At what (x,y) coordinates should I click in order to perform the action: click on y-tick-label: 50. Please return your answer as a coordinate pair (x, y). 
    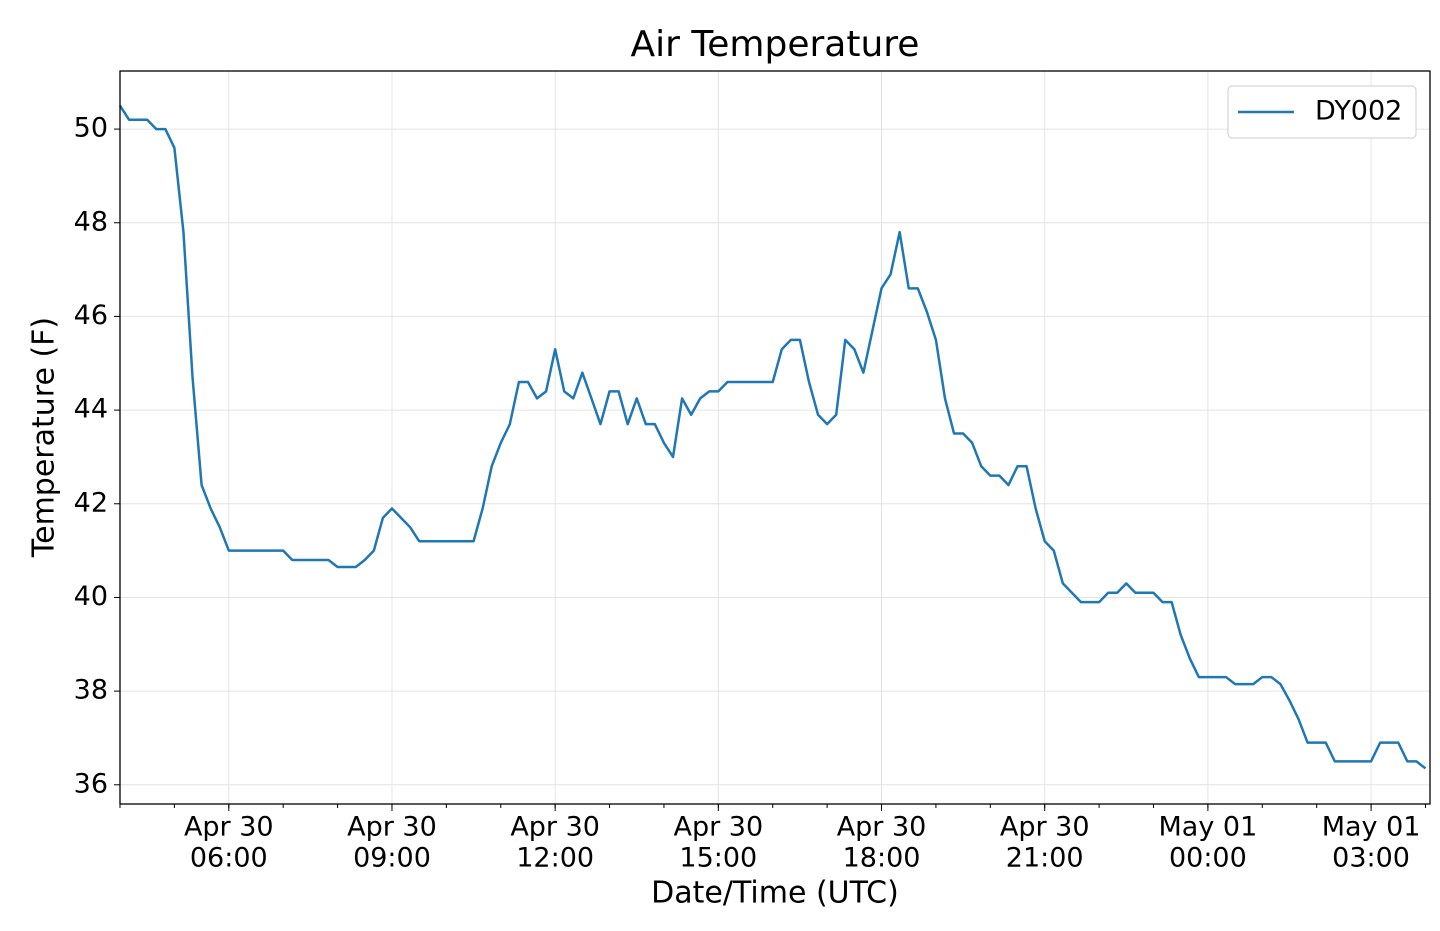
    Looking at the image, I should click on (91, 128).